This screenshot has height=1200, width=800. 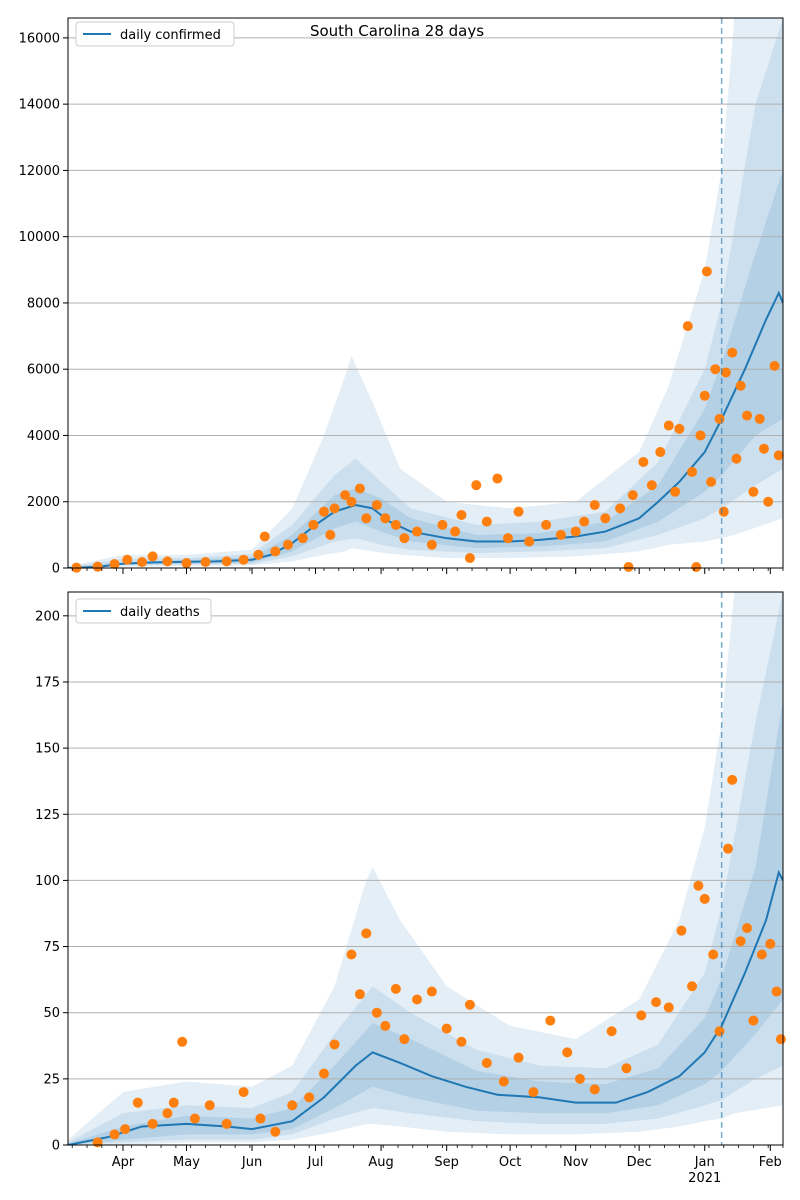 I want to click on y-tick-label: 125, so click(x=47, y=815).